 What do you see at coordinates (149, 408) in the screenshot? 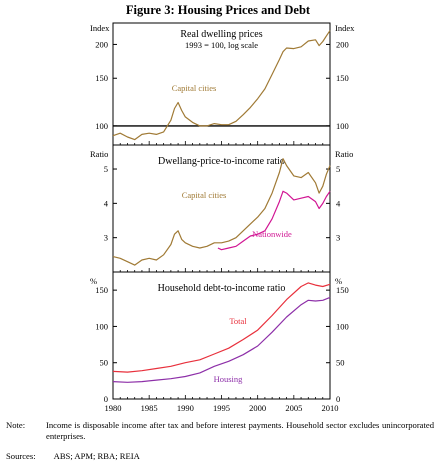
I see `x-tick-label: 1985` at bounding box center [149, 408].